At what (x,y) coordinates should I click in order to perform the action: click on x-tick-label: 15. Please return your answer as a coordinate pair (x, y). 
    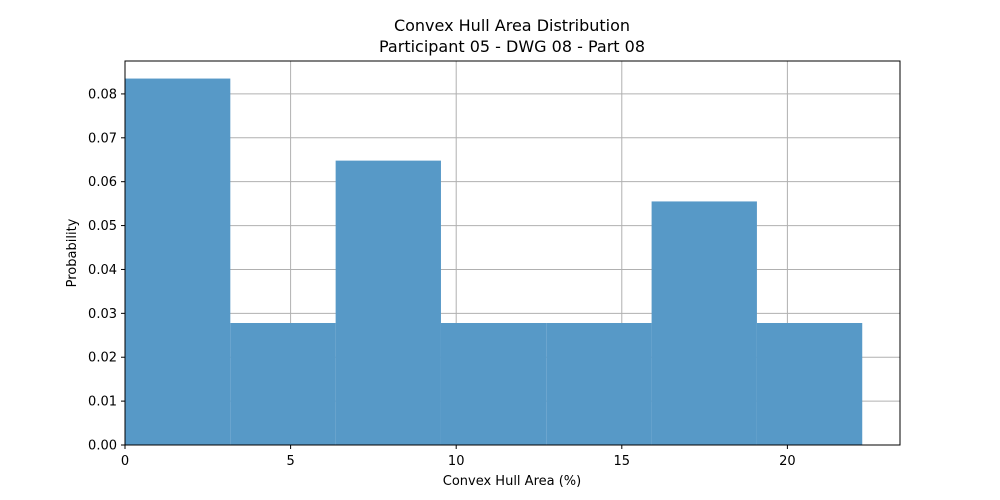
    Looking at the image, I should click on (622, 461).